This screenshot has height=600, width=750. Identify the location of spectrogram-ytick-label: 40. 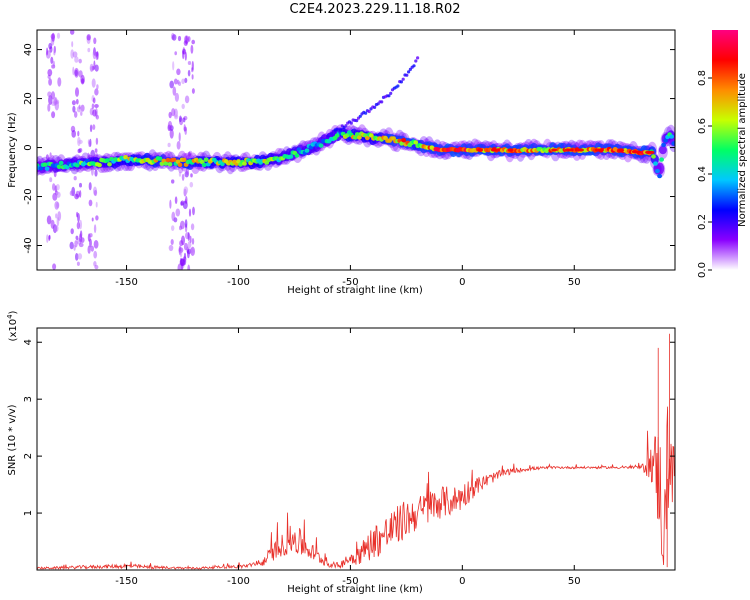
(28, 49).